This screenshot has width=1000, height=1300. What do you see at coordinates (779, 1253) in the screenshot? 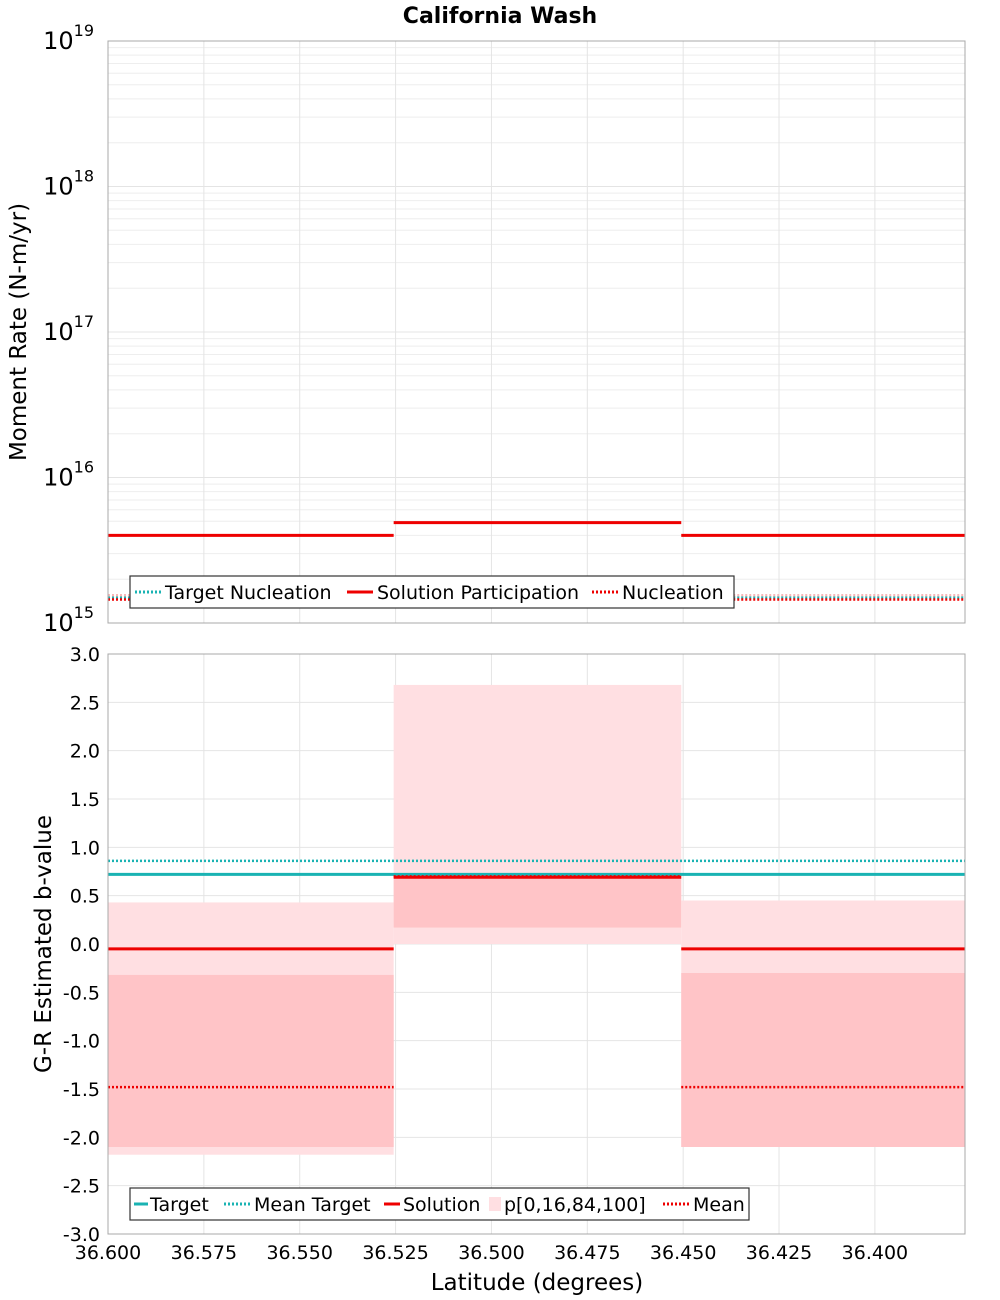
I see `x-tick-label: 36.425` at bounding box center [779, 1253].